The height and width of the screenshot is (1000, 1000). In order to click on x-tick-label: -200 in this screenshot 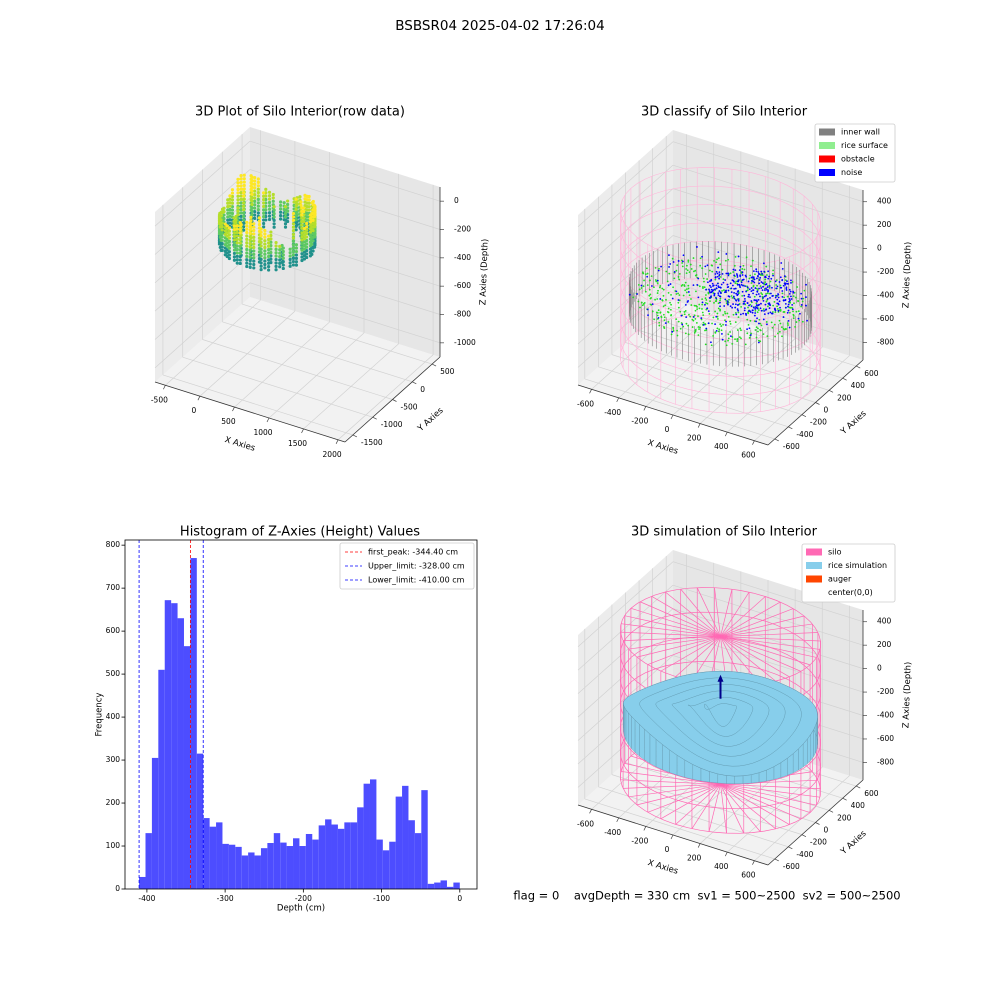, I will do `click(639, 420)`.